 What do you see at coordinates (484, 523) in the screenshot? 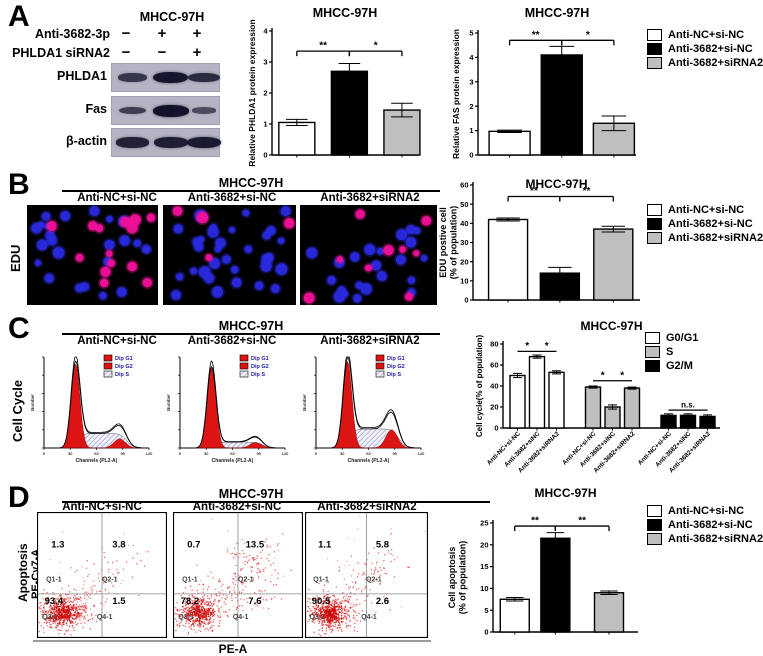
I see `y-tick-label: 25` at bounding box center [484, 523].